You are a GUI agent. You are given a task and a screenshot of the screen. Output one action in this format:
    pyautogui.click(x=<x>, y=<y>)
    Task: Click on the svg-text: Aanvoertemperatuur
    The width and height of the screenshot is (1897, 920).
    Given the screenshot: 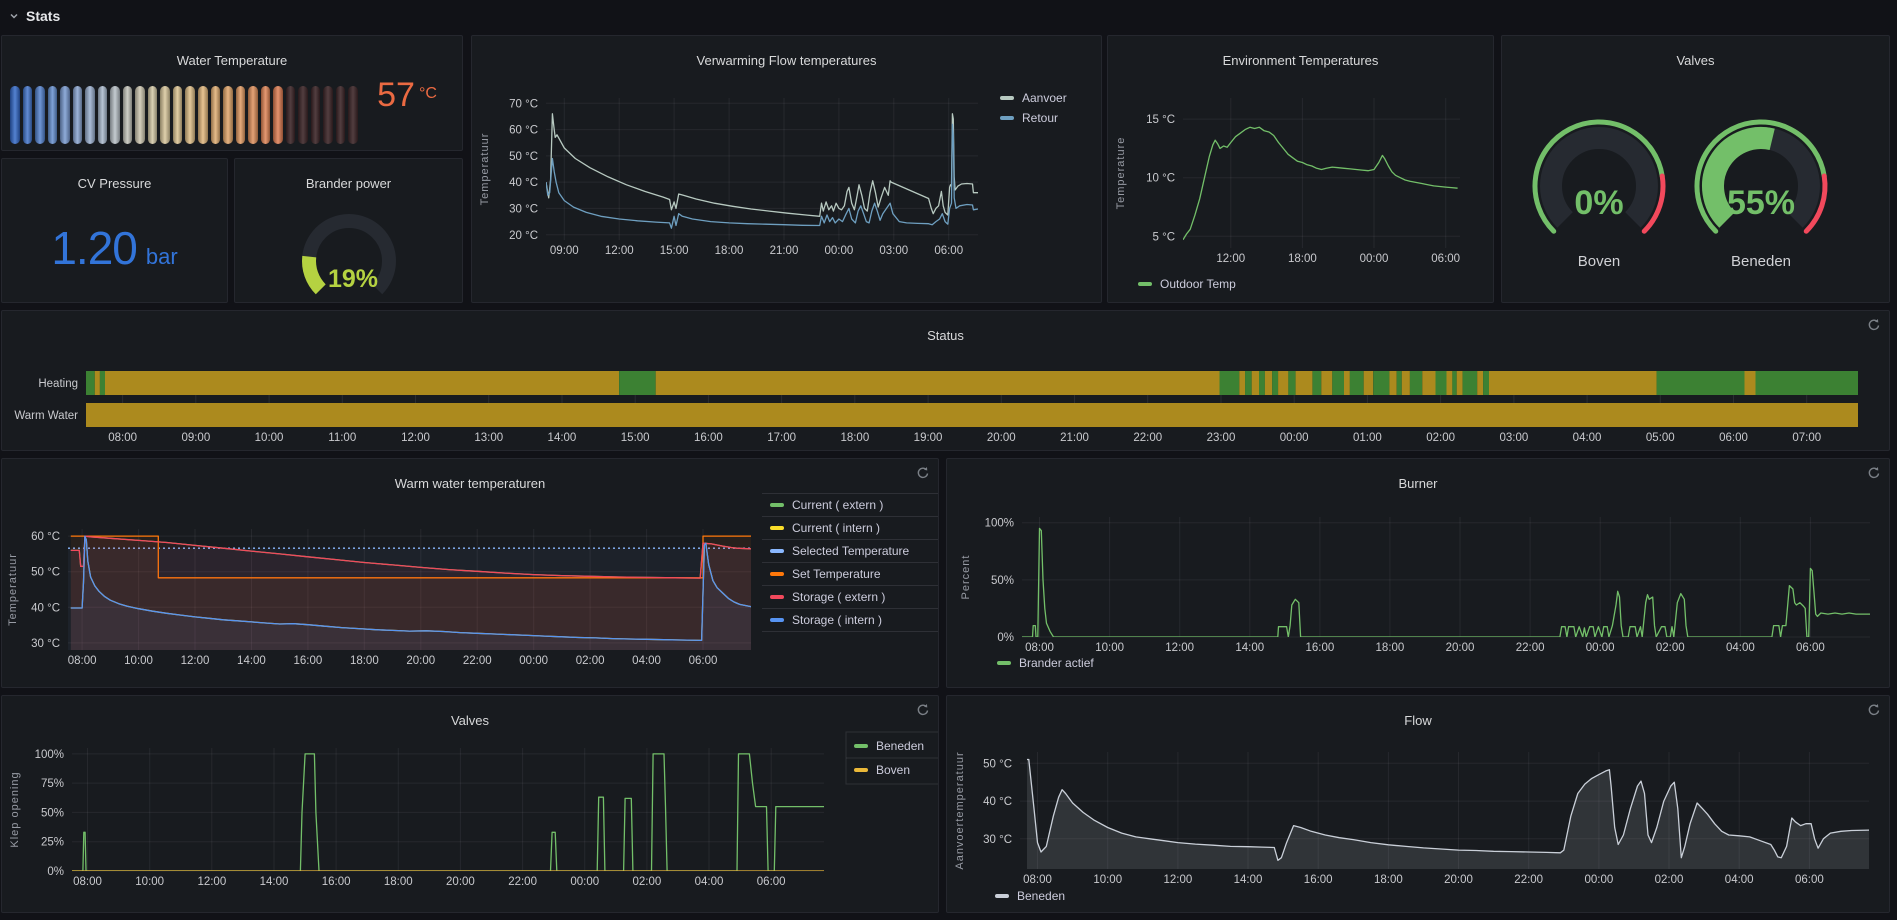 What is the action you would take?
    pyautogui.click(x=960, y=810)
    